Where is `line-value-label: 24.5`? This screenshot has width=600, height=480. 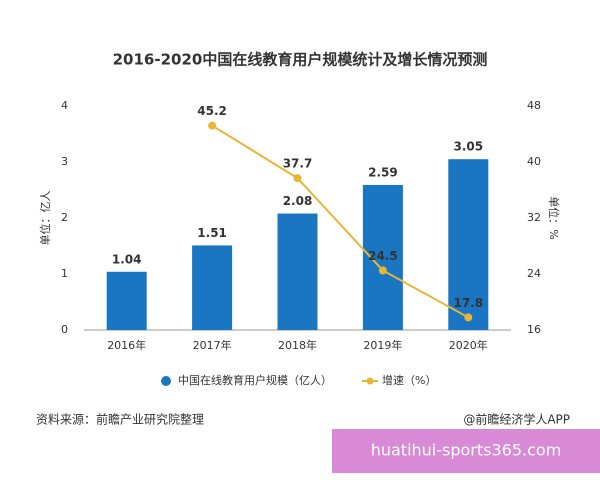
line-value-label: 24.5 is located at coordinates (383, 256).